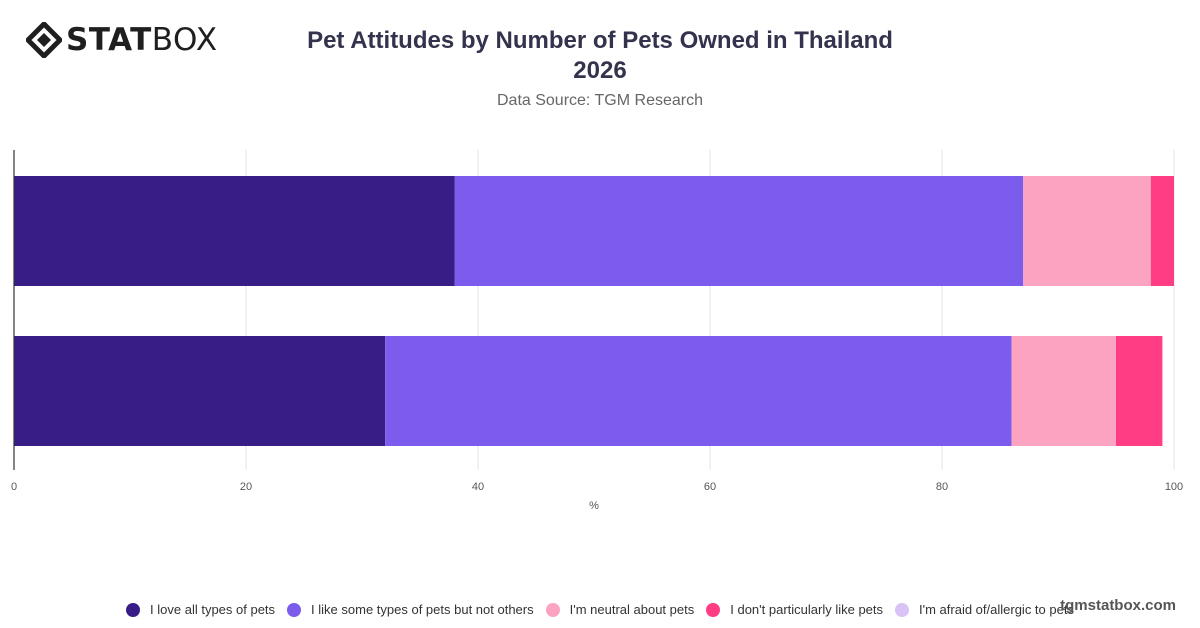  Describe the element at coordinates (422, 609) in the screenshot. I see `legend-label: I like some types of pets but not others` at that location.